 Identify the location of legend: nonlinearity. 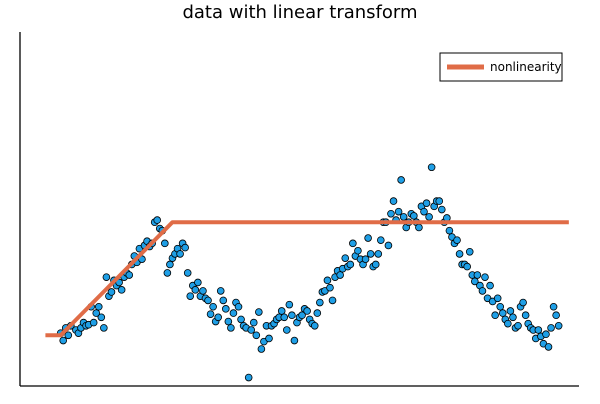
(501, 67).